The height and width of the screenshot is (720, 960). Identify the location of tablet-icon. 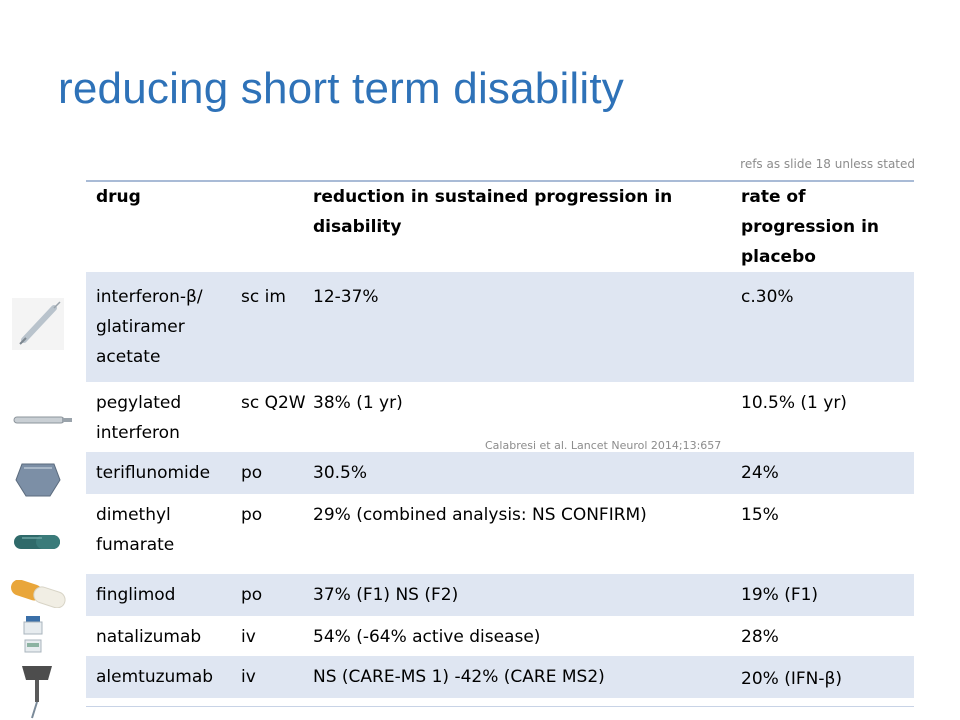
(38, 480).